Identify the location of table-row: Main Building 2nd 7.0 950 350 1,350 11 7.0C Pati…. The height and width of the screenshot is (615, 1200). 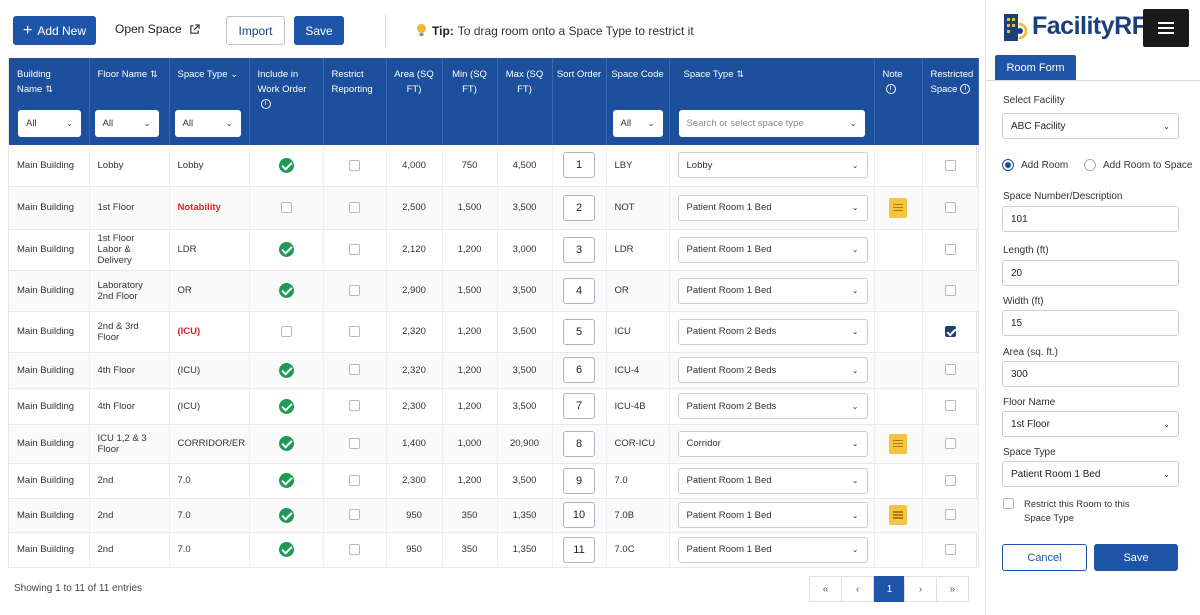
(494, 550).